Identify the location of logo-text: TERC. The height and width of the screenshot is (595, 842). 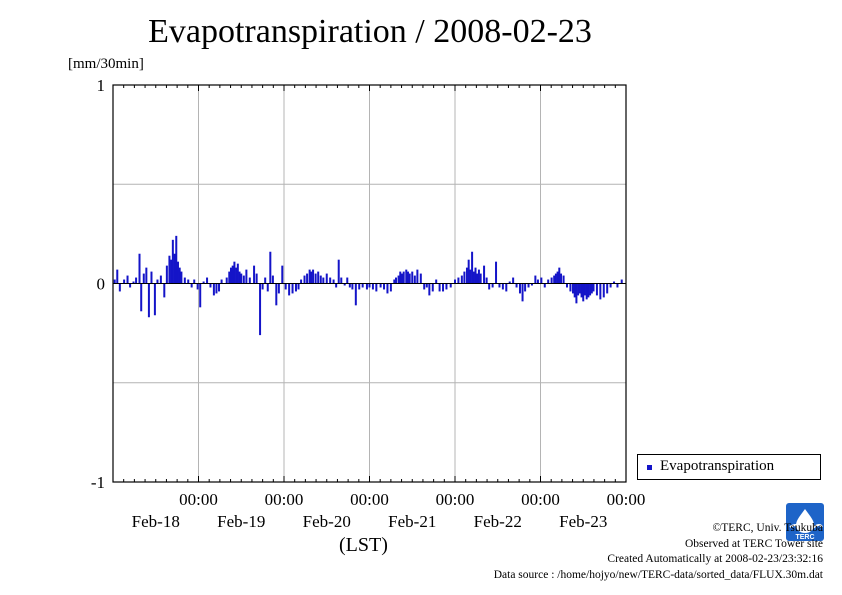
(804, 537).